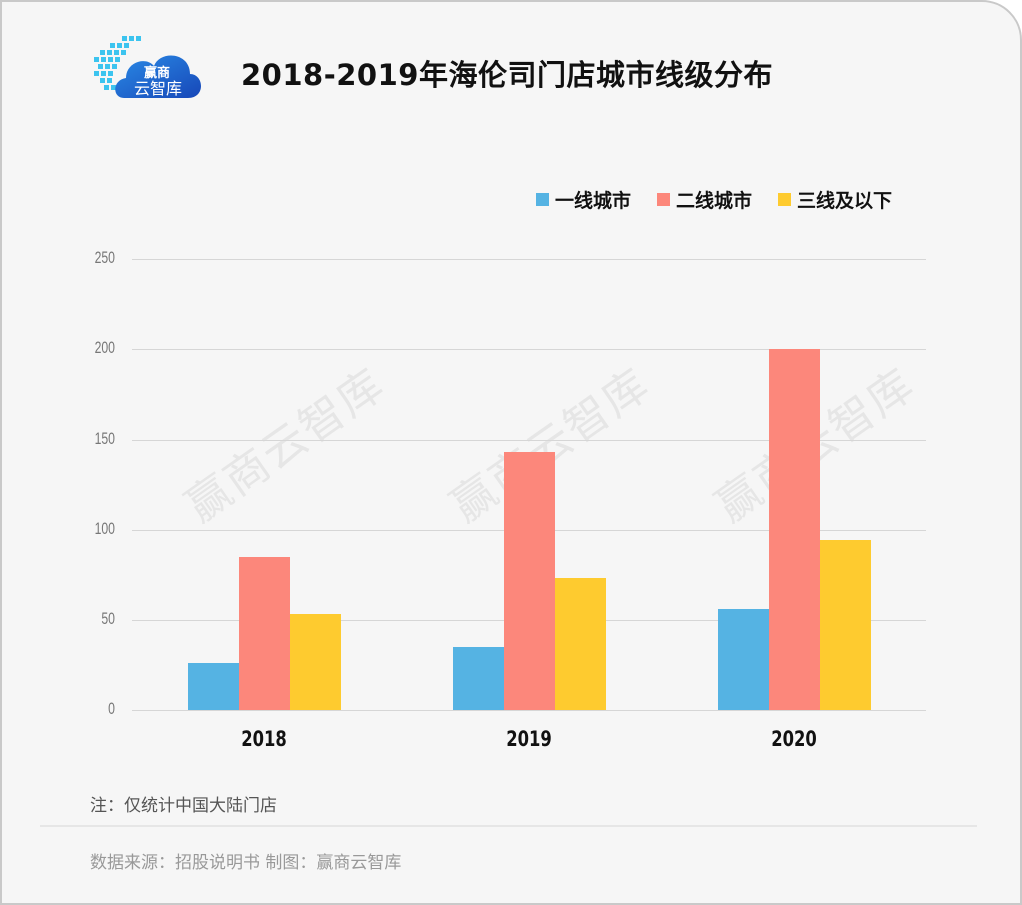  What do you see at coordinates (108, 618) in the screenshot?
I see `y-tick-label: 50` at bounding box center [108, 618].